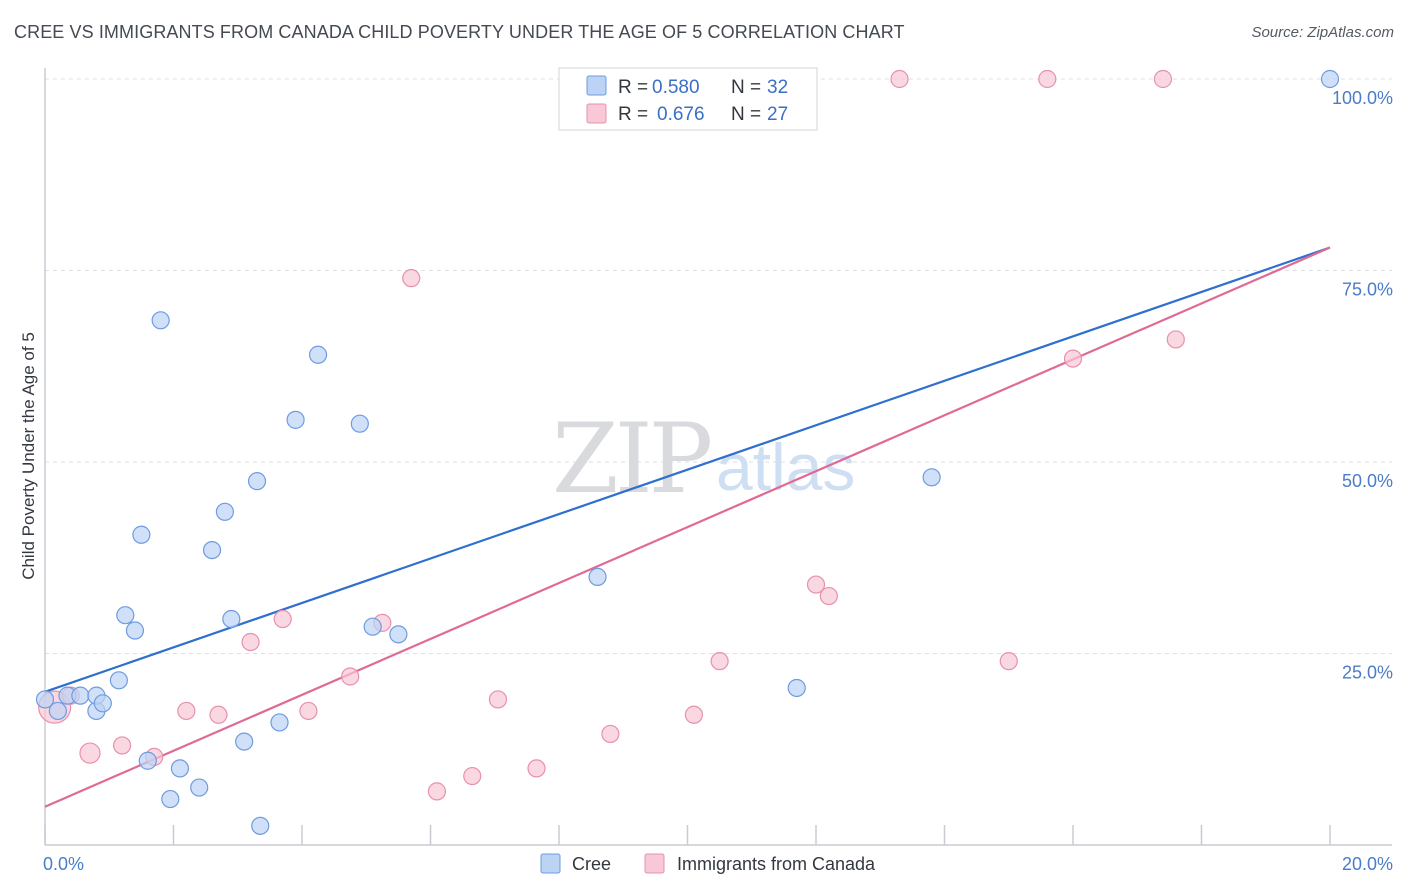 This screenshot has width=1406, height=892. I want to click on watermark: ZIP atlas, so click(703, 459).